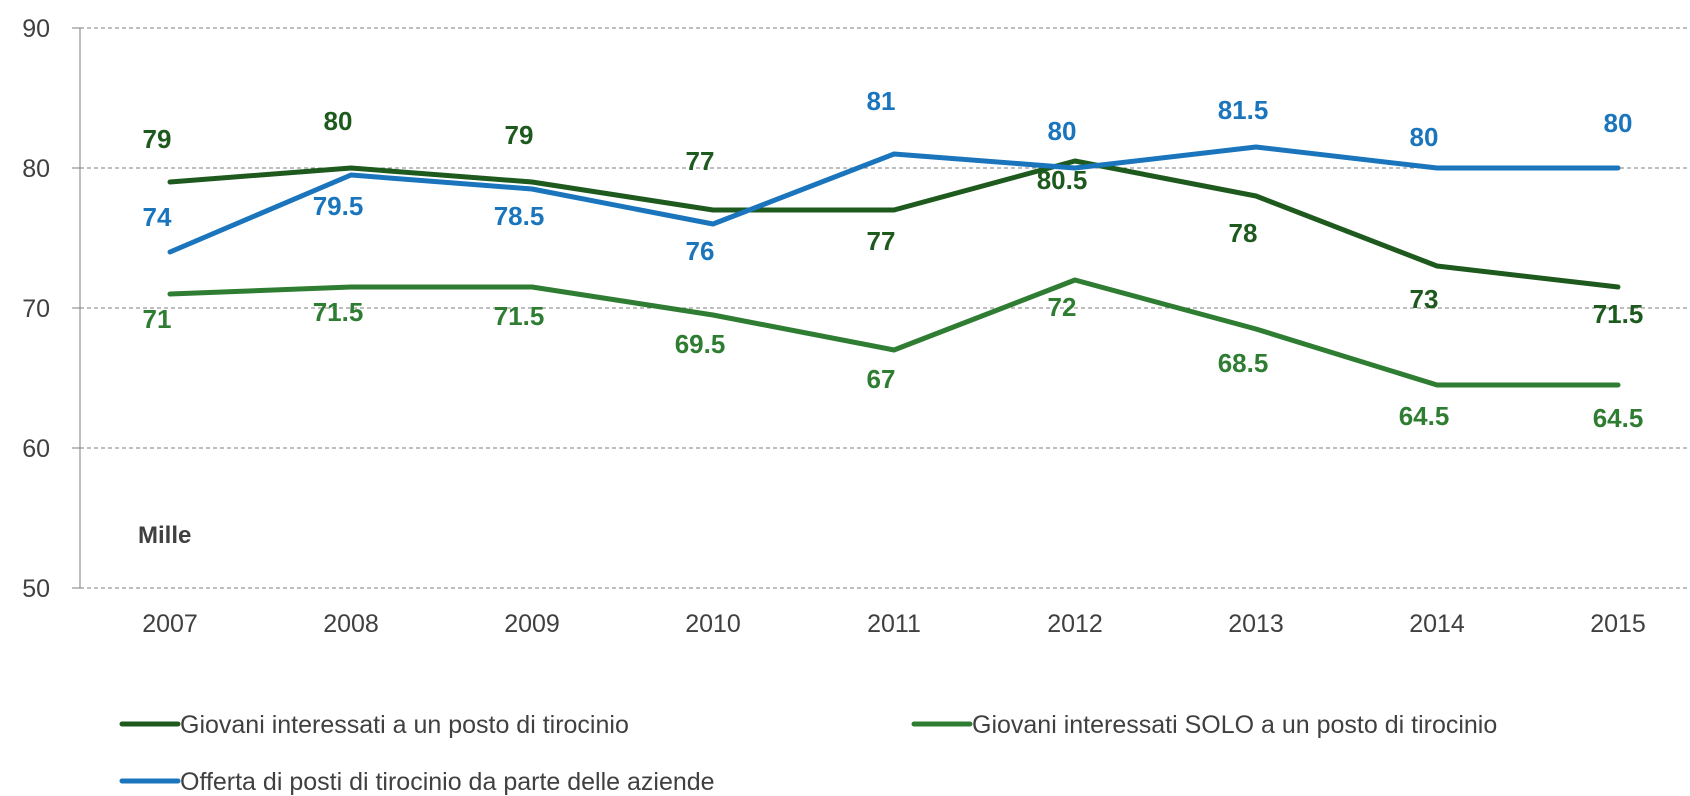 This screenshot has height=796, width=1690. I want to click on data-label: 67, so click(881, 379).